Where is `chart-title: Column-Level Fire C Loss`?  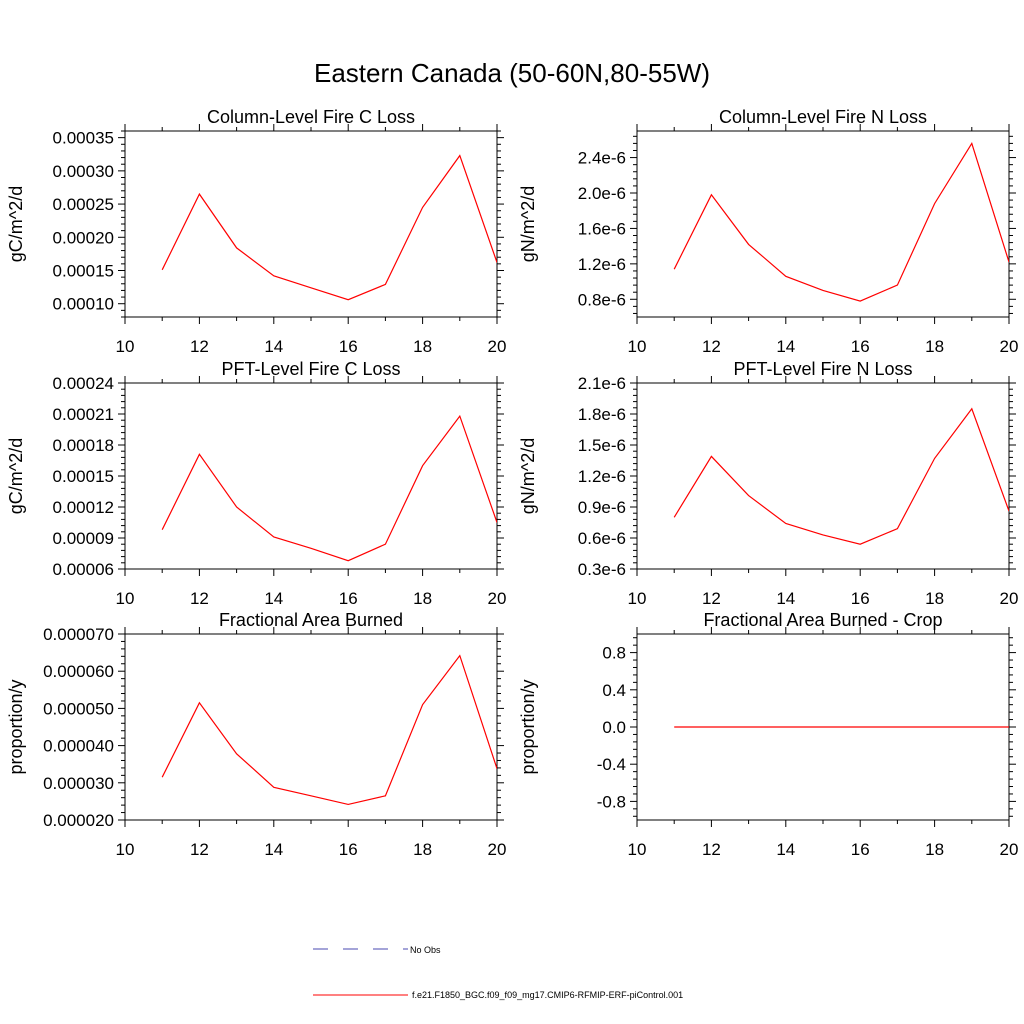
chart-title: Column-Level Fire C Loss is located at coordinates (311, 117).